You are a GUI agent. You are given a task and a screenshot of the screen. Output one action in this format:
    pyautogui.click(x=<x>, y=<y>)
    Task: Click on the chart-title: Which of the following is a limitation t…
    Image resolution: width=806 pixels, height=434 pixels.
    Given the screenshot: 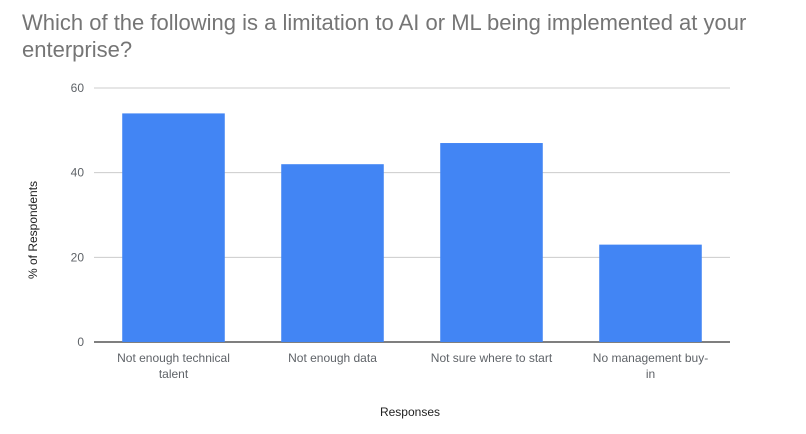 What is the action you would take?
    pyautogui.click(x=384, y=36)
    